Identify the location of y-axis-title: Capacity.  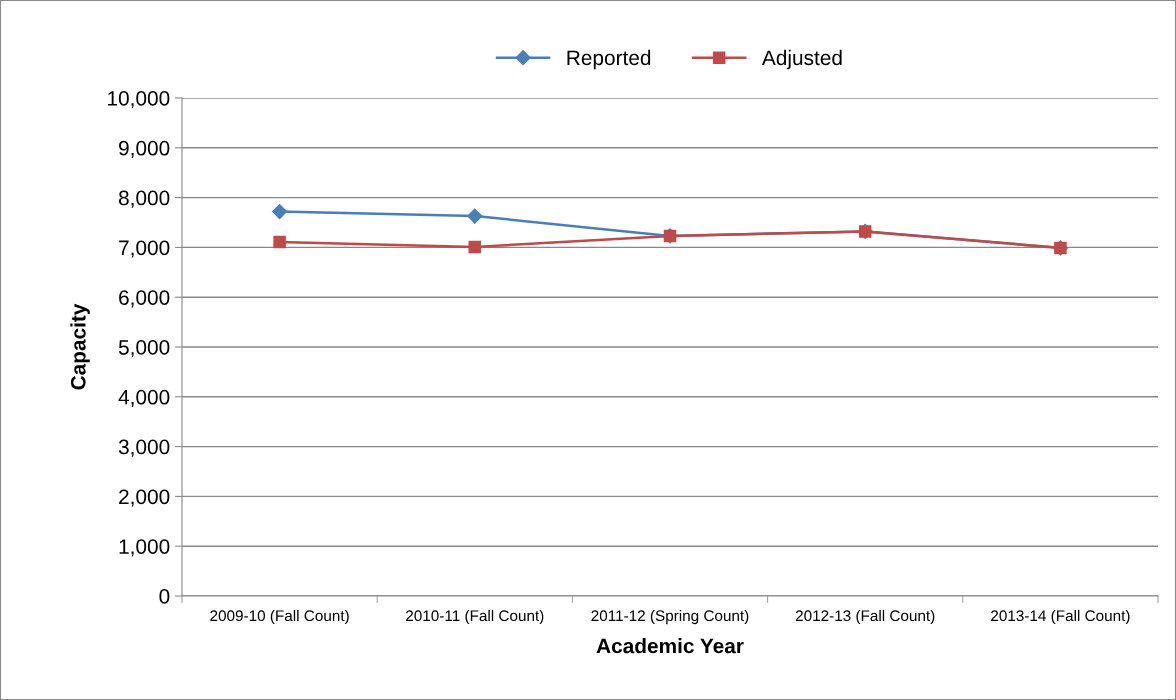
(80, 346).